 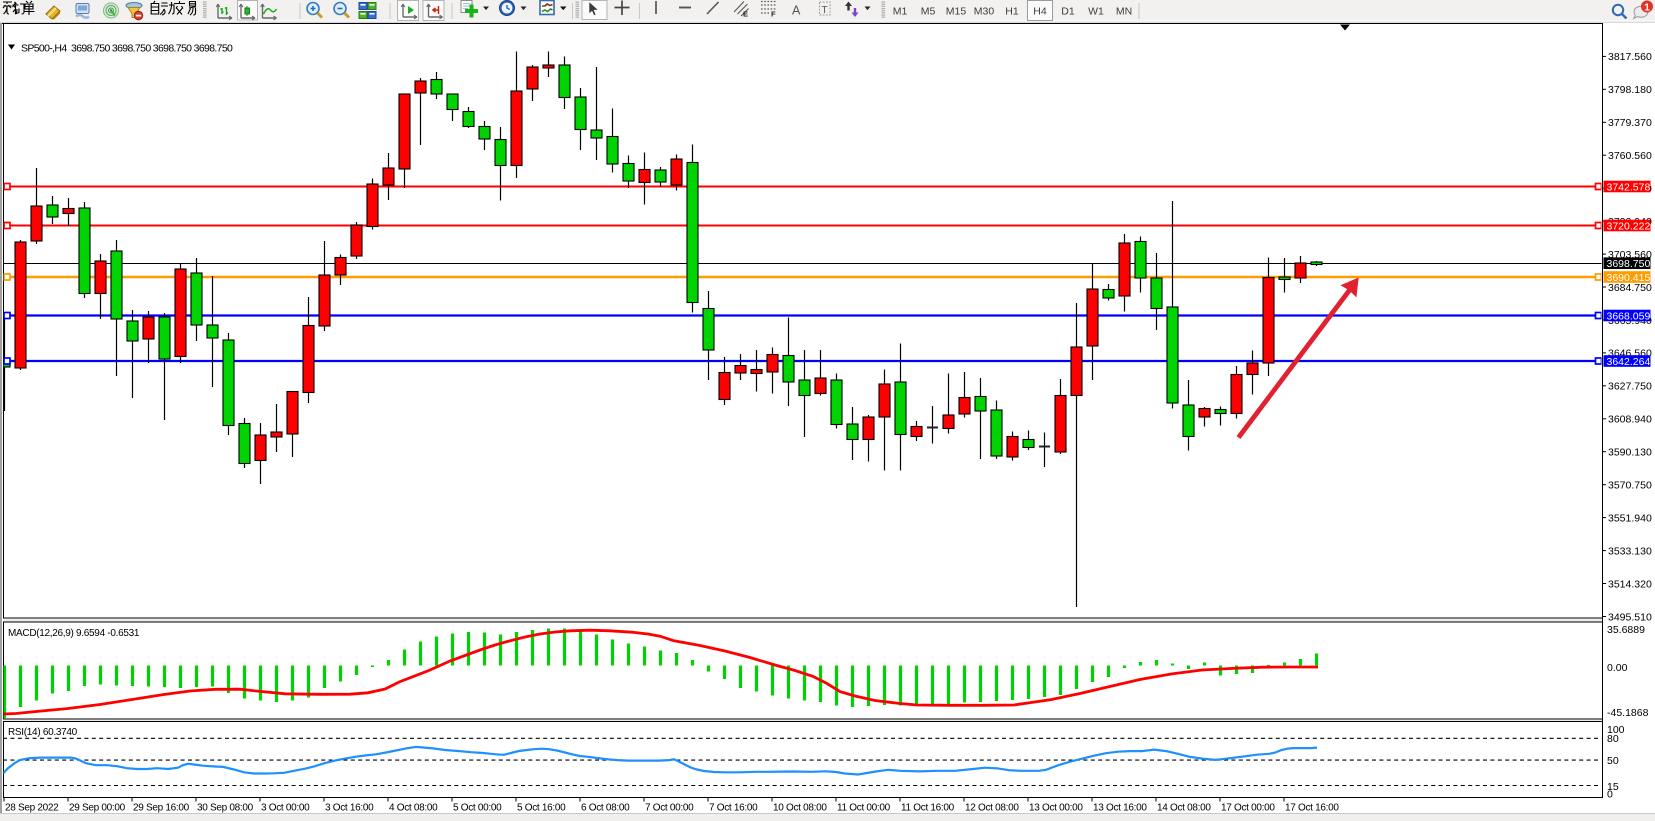 What do you see at coordinates (956, 12) in the screenshot?
I see `svg-text: M15` at bounding box center [956, 12].